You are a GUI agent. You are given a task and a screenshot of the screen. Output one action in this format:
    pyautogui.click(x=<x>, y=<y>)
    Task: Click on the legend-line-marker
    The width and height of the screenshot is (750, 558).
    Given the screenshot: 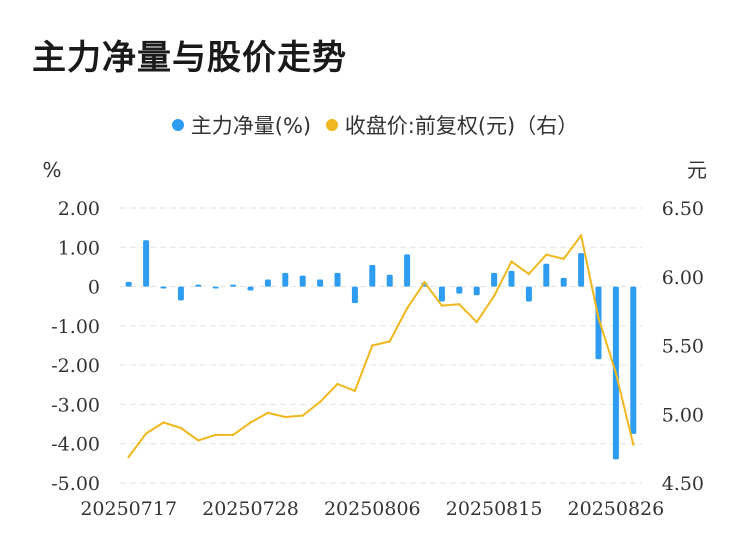 What is the action you would take?
    pyautogui.click(x=331, y=125)
    